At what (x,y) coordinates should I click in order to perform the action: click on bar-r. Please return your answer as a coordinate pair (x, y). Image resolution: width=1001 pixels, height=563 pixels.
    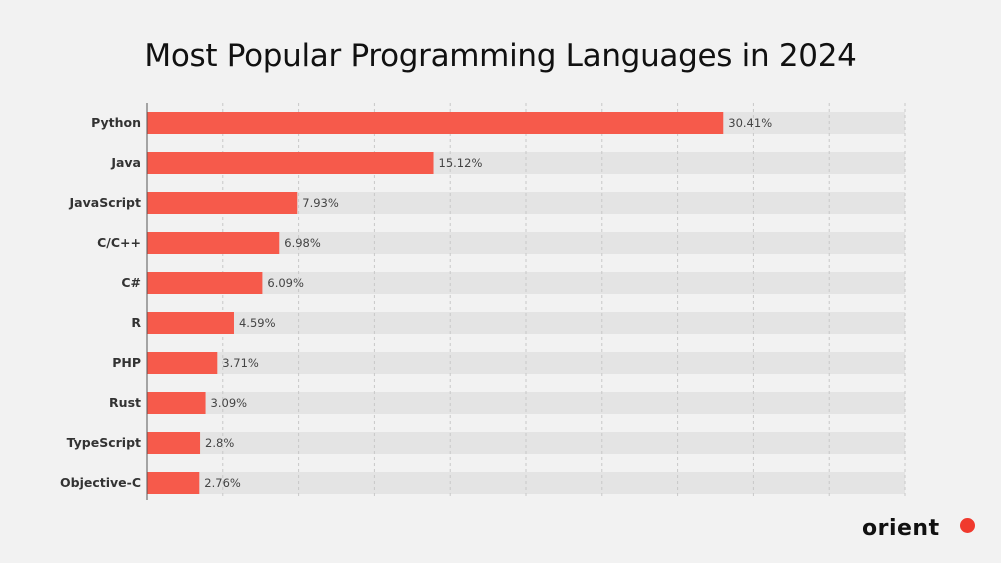
    Looking at the image, I should click on (190, 323).